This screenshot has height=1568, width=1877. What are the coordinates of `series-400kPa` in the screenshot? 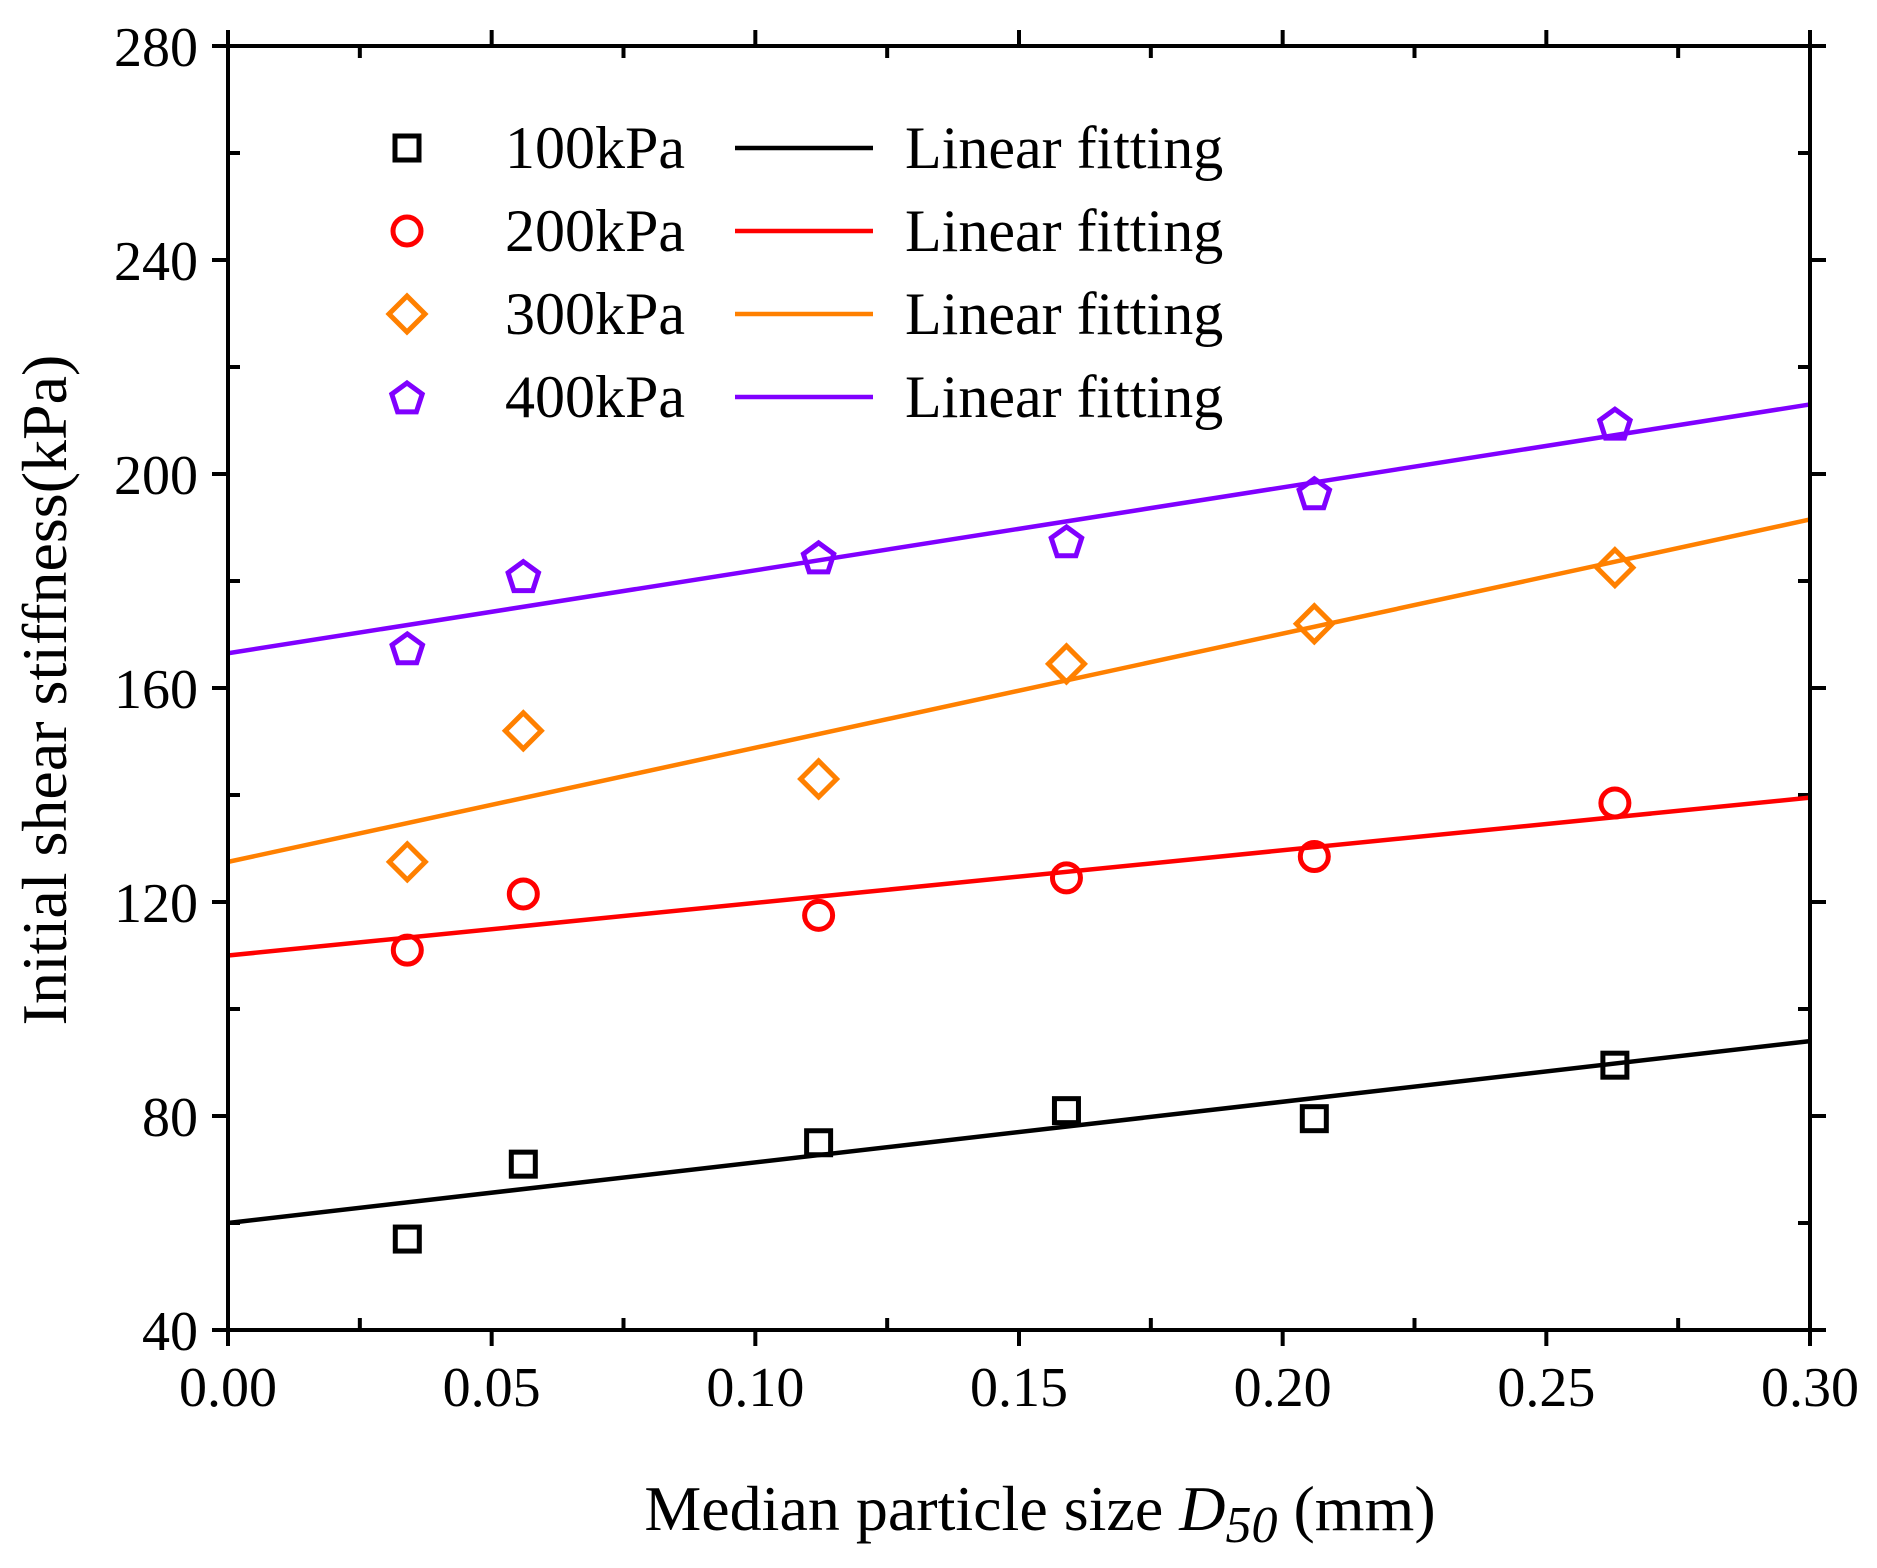 It's located at (1019, 534).